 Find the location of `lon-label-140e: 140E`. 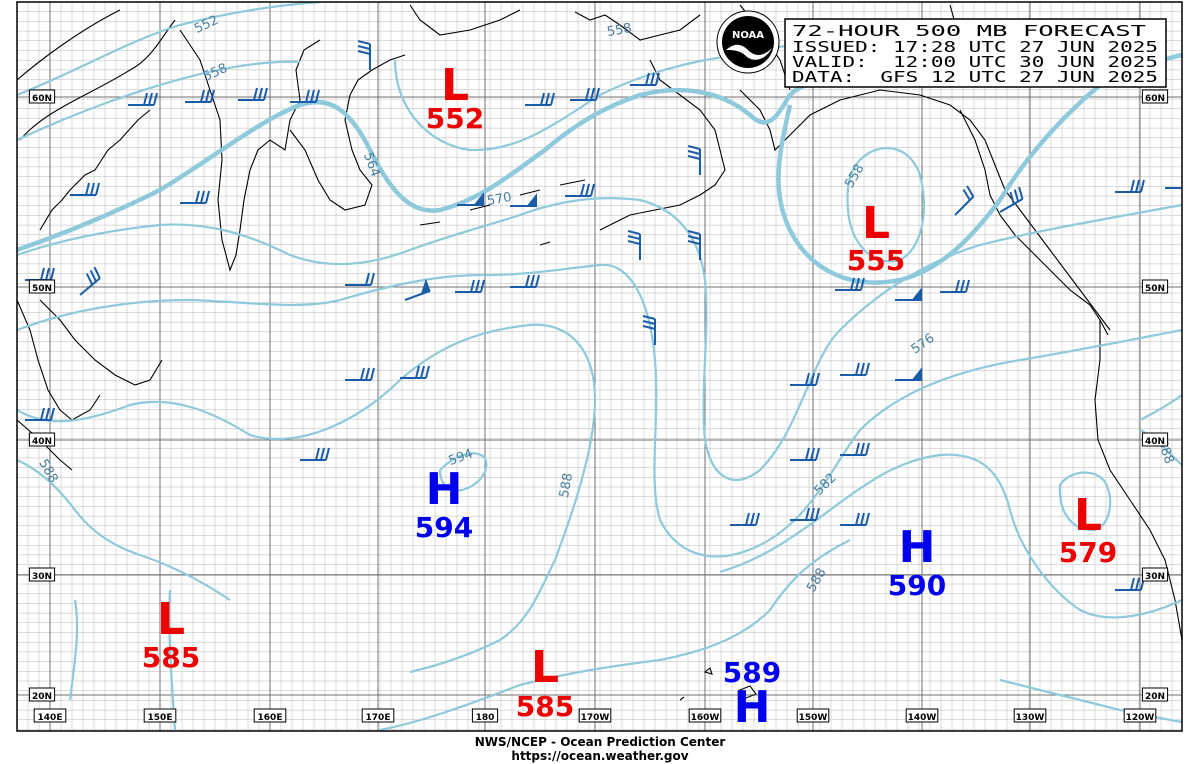

lon-label-140e: 140E is located at coordinates (50, 715).